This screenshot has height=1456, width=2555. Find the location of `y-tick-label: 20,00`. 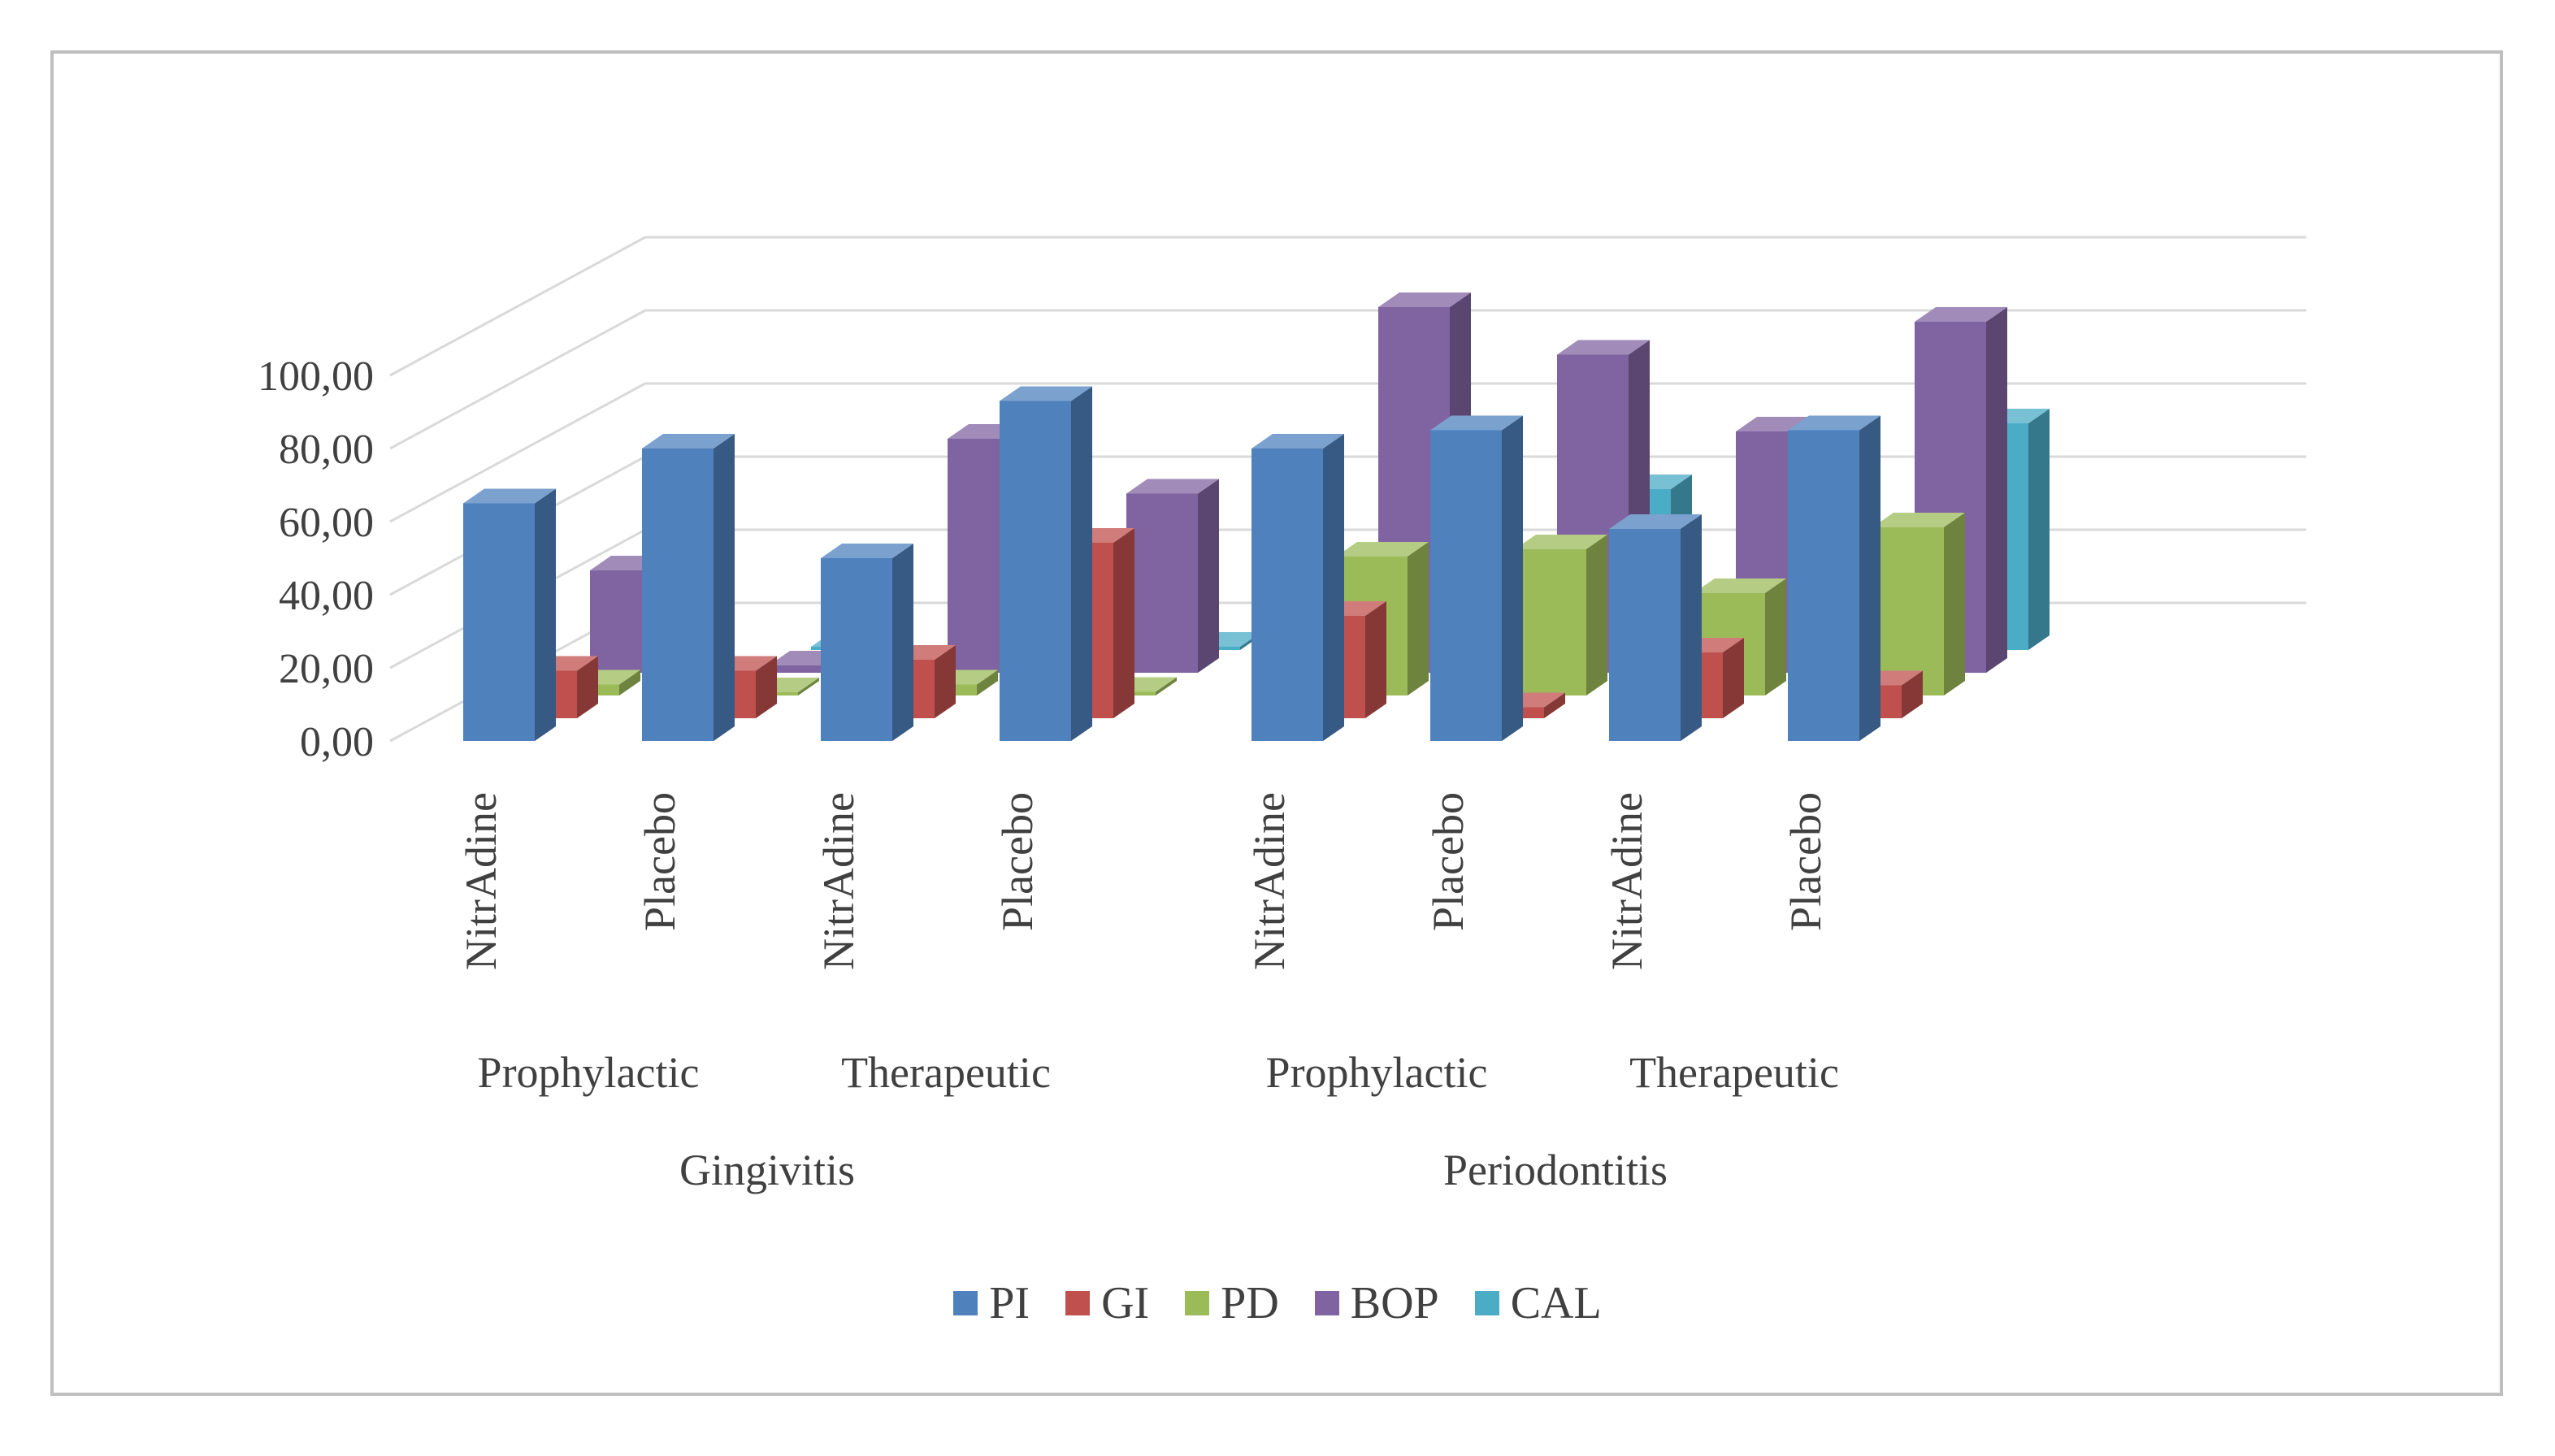

y-tick-label: 20,00 is located at coordinates (327, 669).